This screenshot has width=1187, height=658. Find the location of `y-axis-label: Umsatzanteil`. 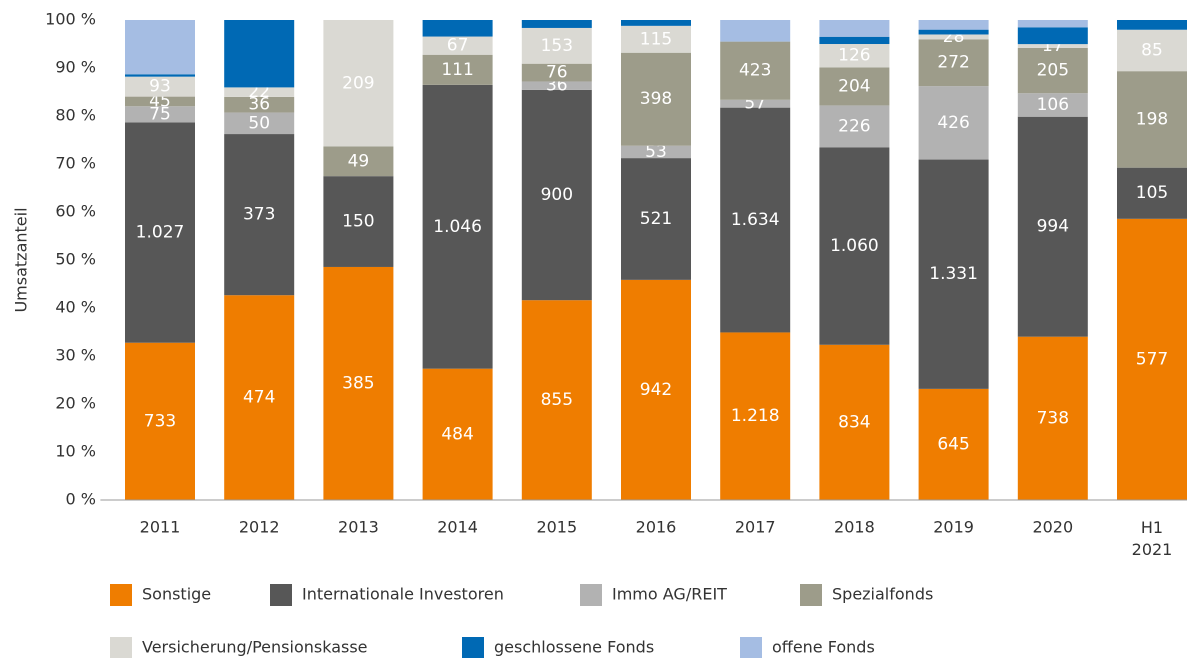

y-axis-label: Umsatzanteil is located at coordinates (21, 259).